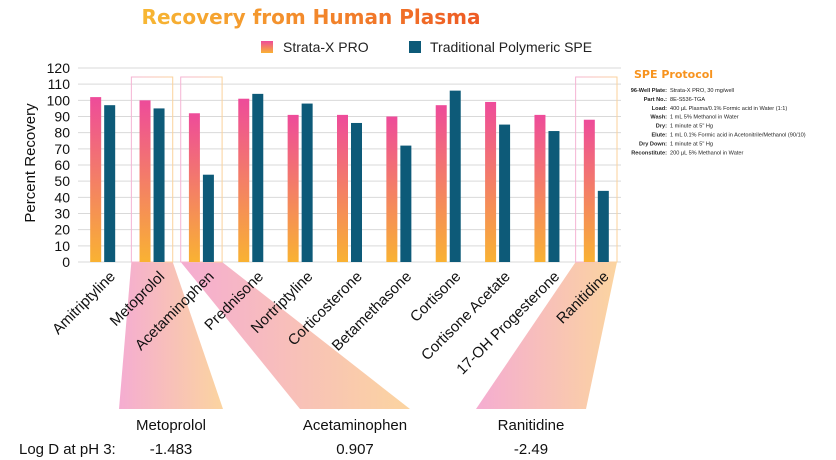  I want to click on bar-traditional-17-oh-progesterone, so click(554, 196).